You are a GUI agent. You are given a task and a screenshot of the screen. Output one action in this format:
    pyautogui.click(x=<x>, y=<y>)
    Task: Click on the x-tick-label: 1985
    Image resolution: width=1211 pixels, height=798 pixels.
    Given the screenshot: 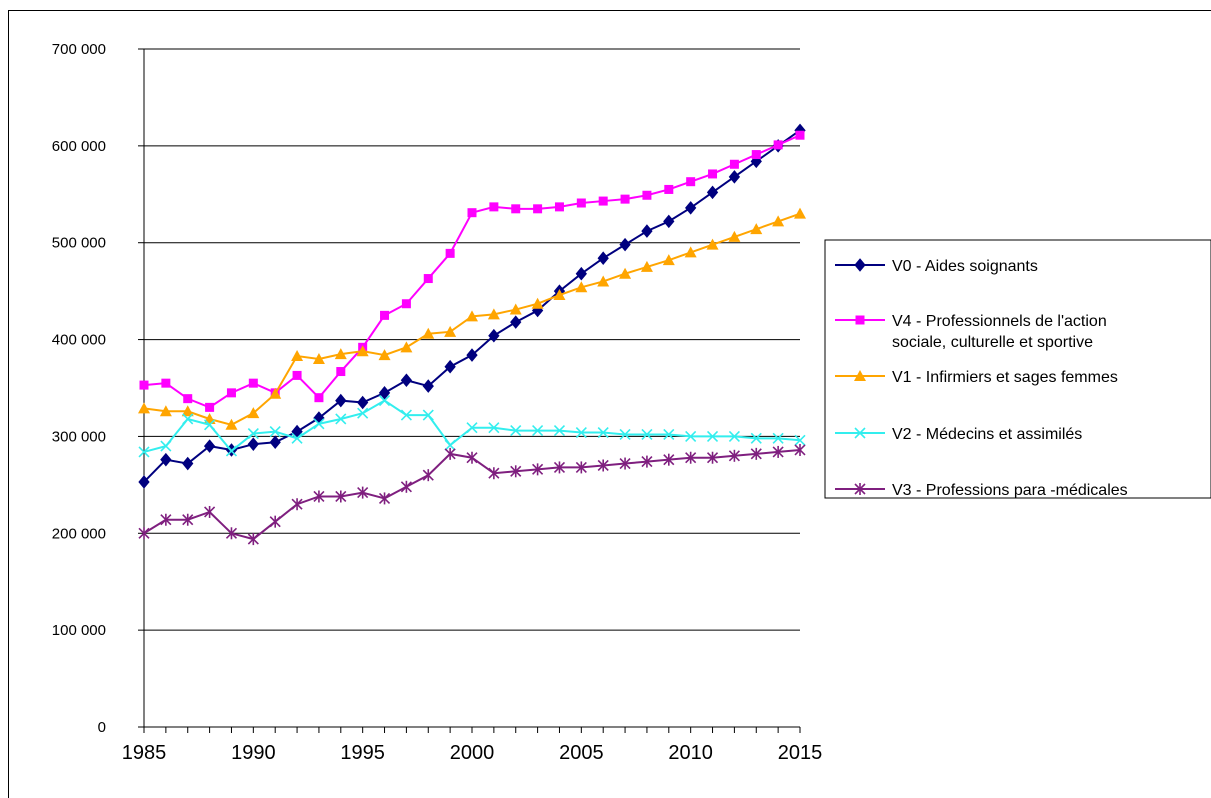 What is the action you would take?
    pyautogui.click(x=144, y=753)
    